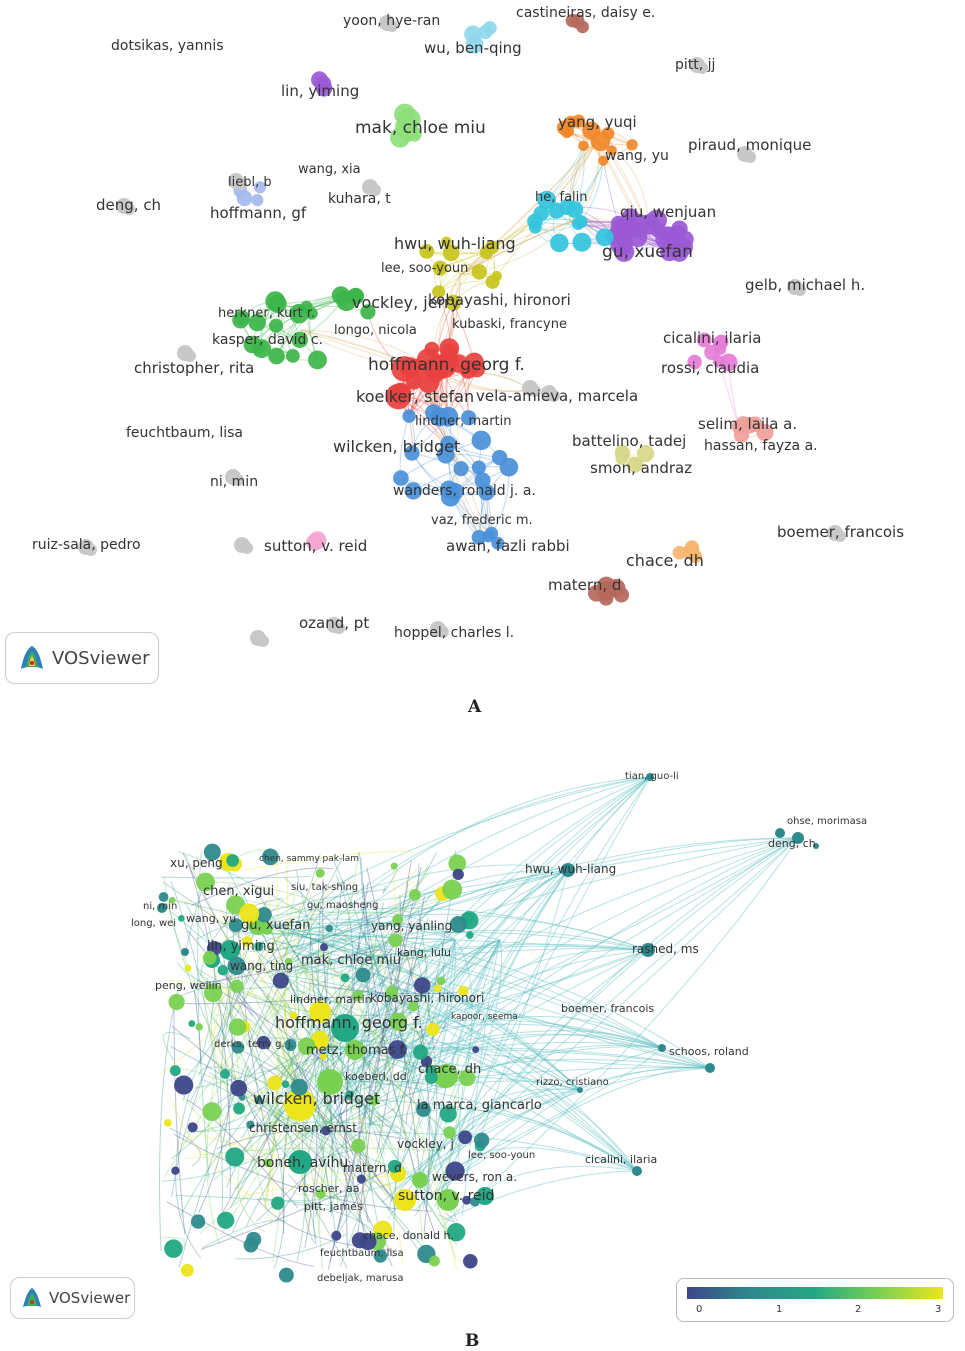 Image resolution: width=965 pixels, height=1351 pixels. Describe the element at coordinates (406, 302) in the screenshot. I see `author-label-vockley-jerry: vockley, jerry` at that location.